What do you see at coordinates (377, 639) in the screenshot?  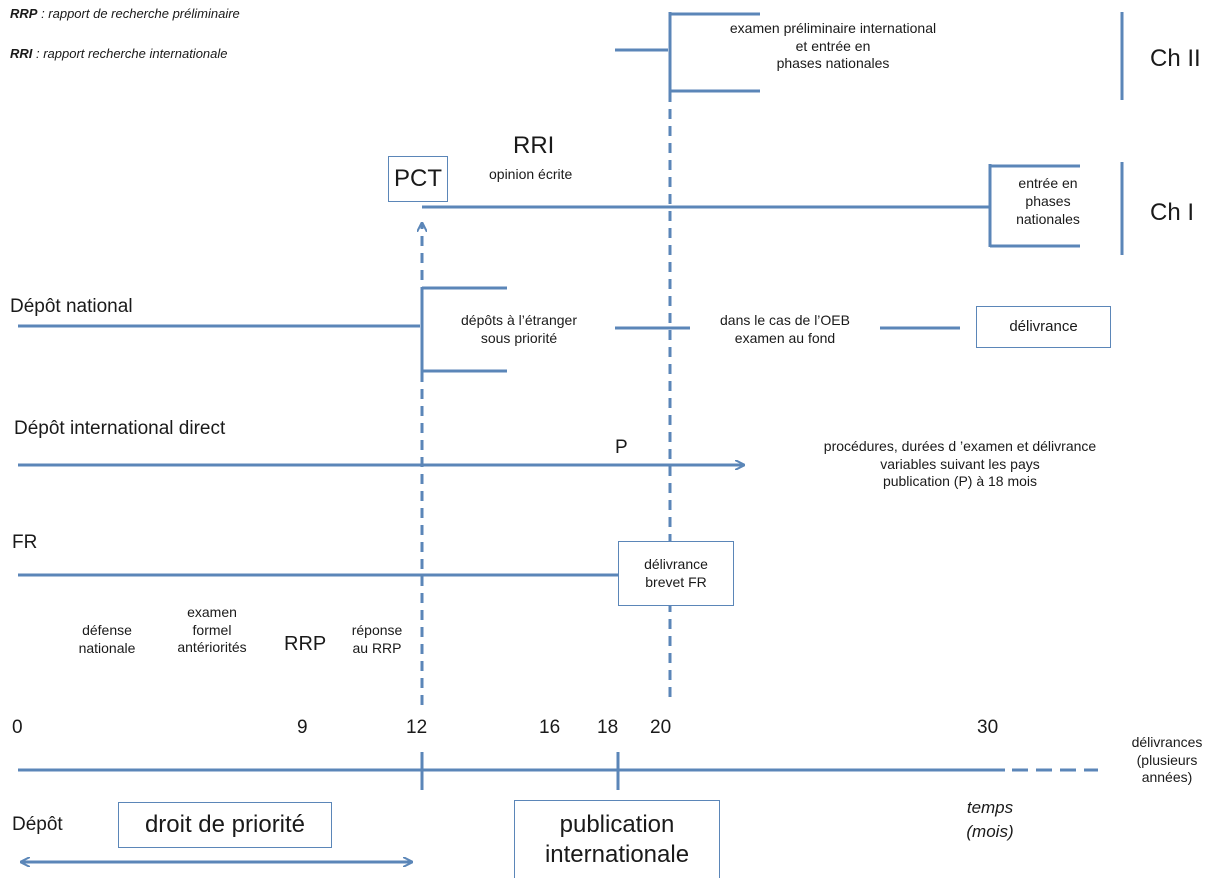 I see `reponse-rrp-text: réponse au RRP` at bounding box center [377, 639].